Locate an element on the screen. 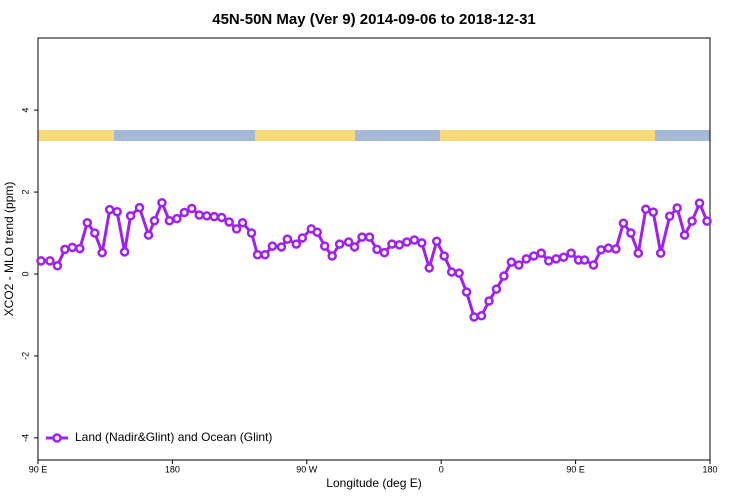 This screenshot has height=500, width=750. x-tick-label: 90 W is located at coordinates (307, 469).